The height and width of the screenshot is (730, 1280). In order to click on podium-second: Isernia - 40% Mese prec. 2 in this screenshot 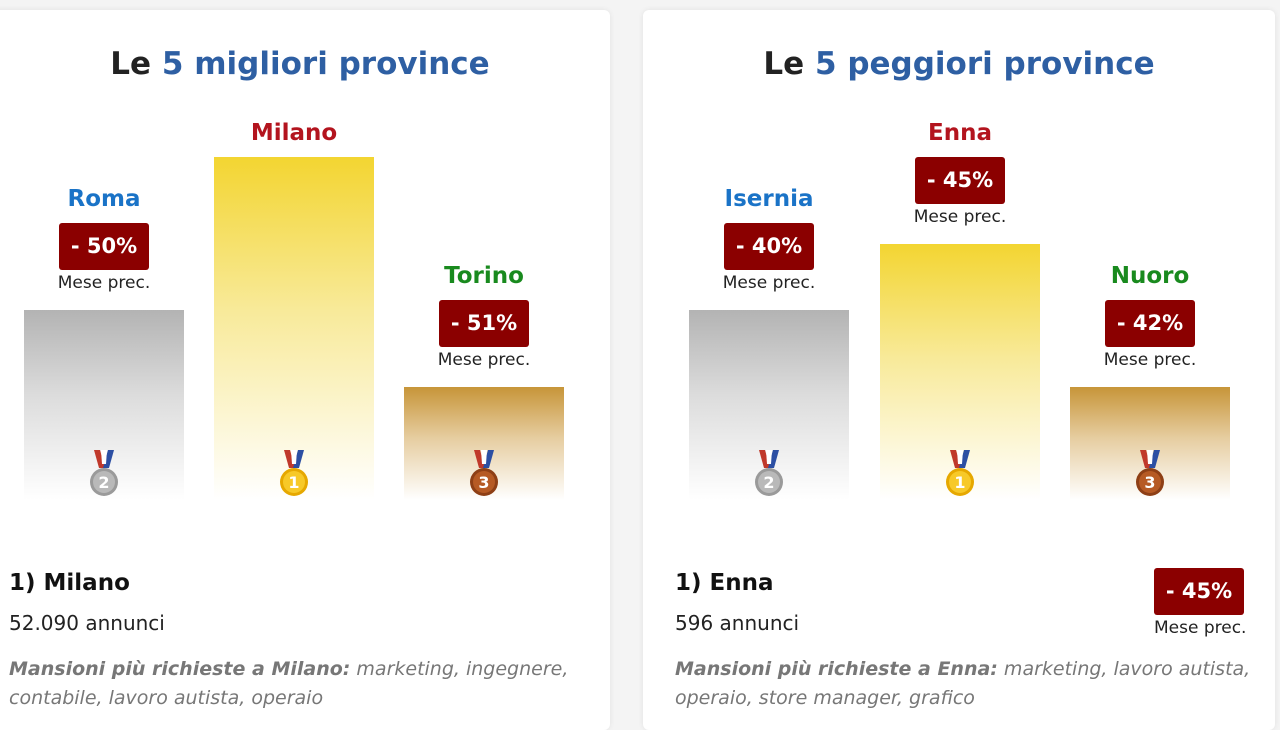, I will do `click(769, 270)`.